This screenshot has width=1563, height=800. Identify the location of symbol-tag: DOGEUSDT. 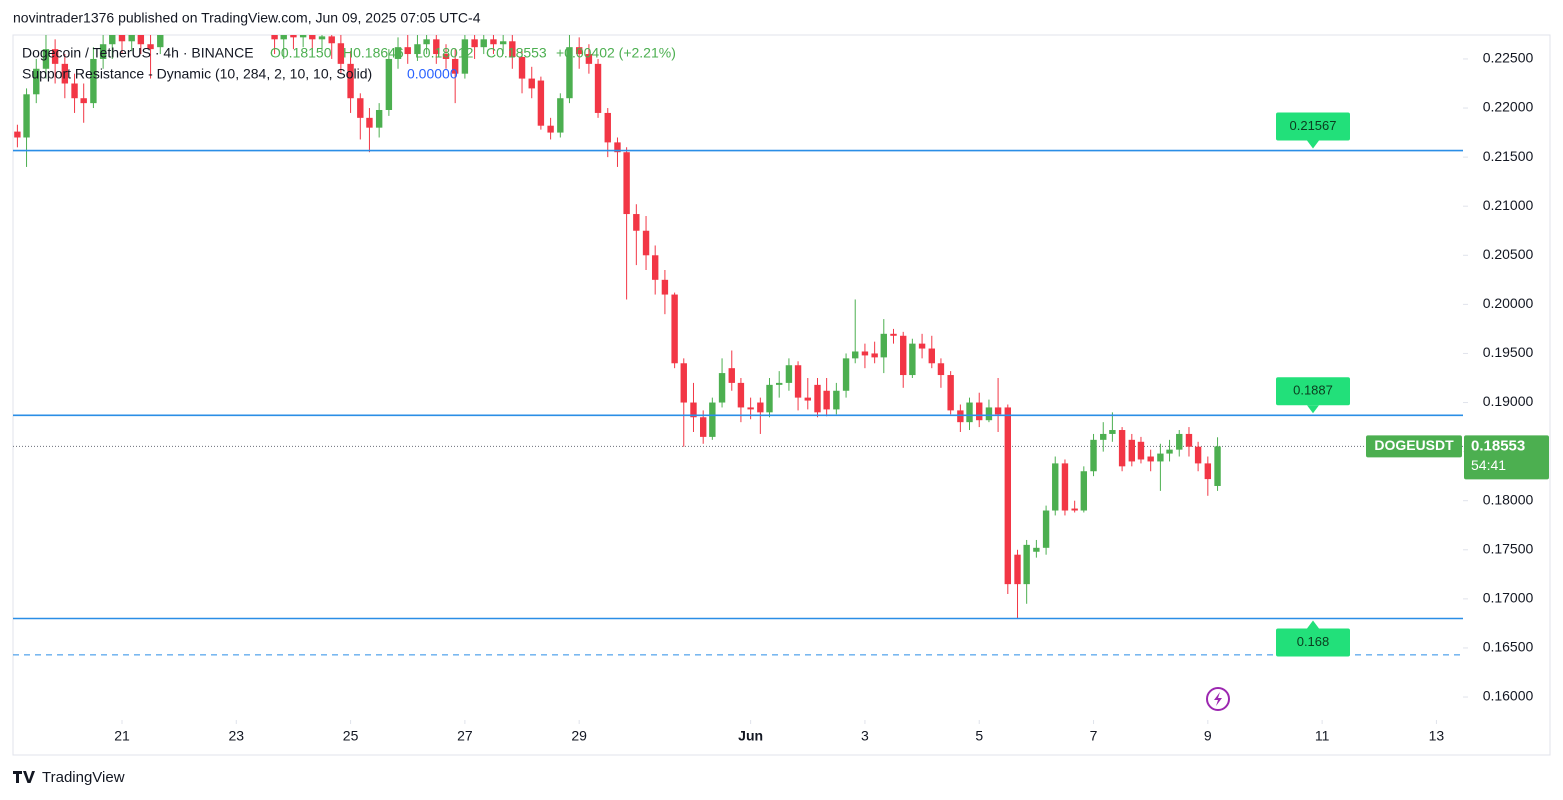
(1414, 445).